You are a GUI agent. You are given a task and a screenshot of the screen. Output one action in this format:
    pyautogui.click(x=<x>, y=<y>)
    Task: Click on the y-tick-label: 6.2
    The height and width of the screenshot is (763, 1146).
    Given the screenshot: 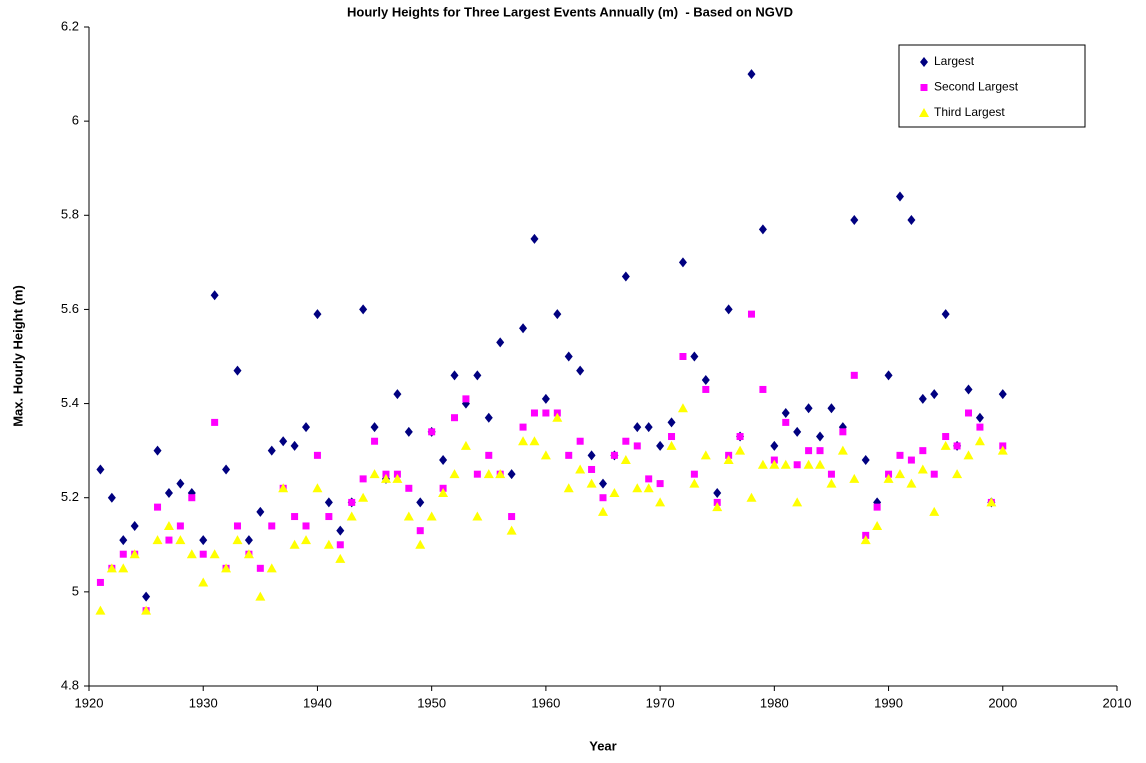 What is the action you would take?
    pyautogui.click(x=70, y=25)
    